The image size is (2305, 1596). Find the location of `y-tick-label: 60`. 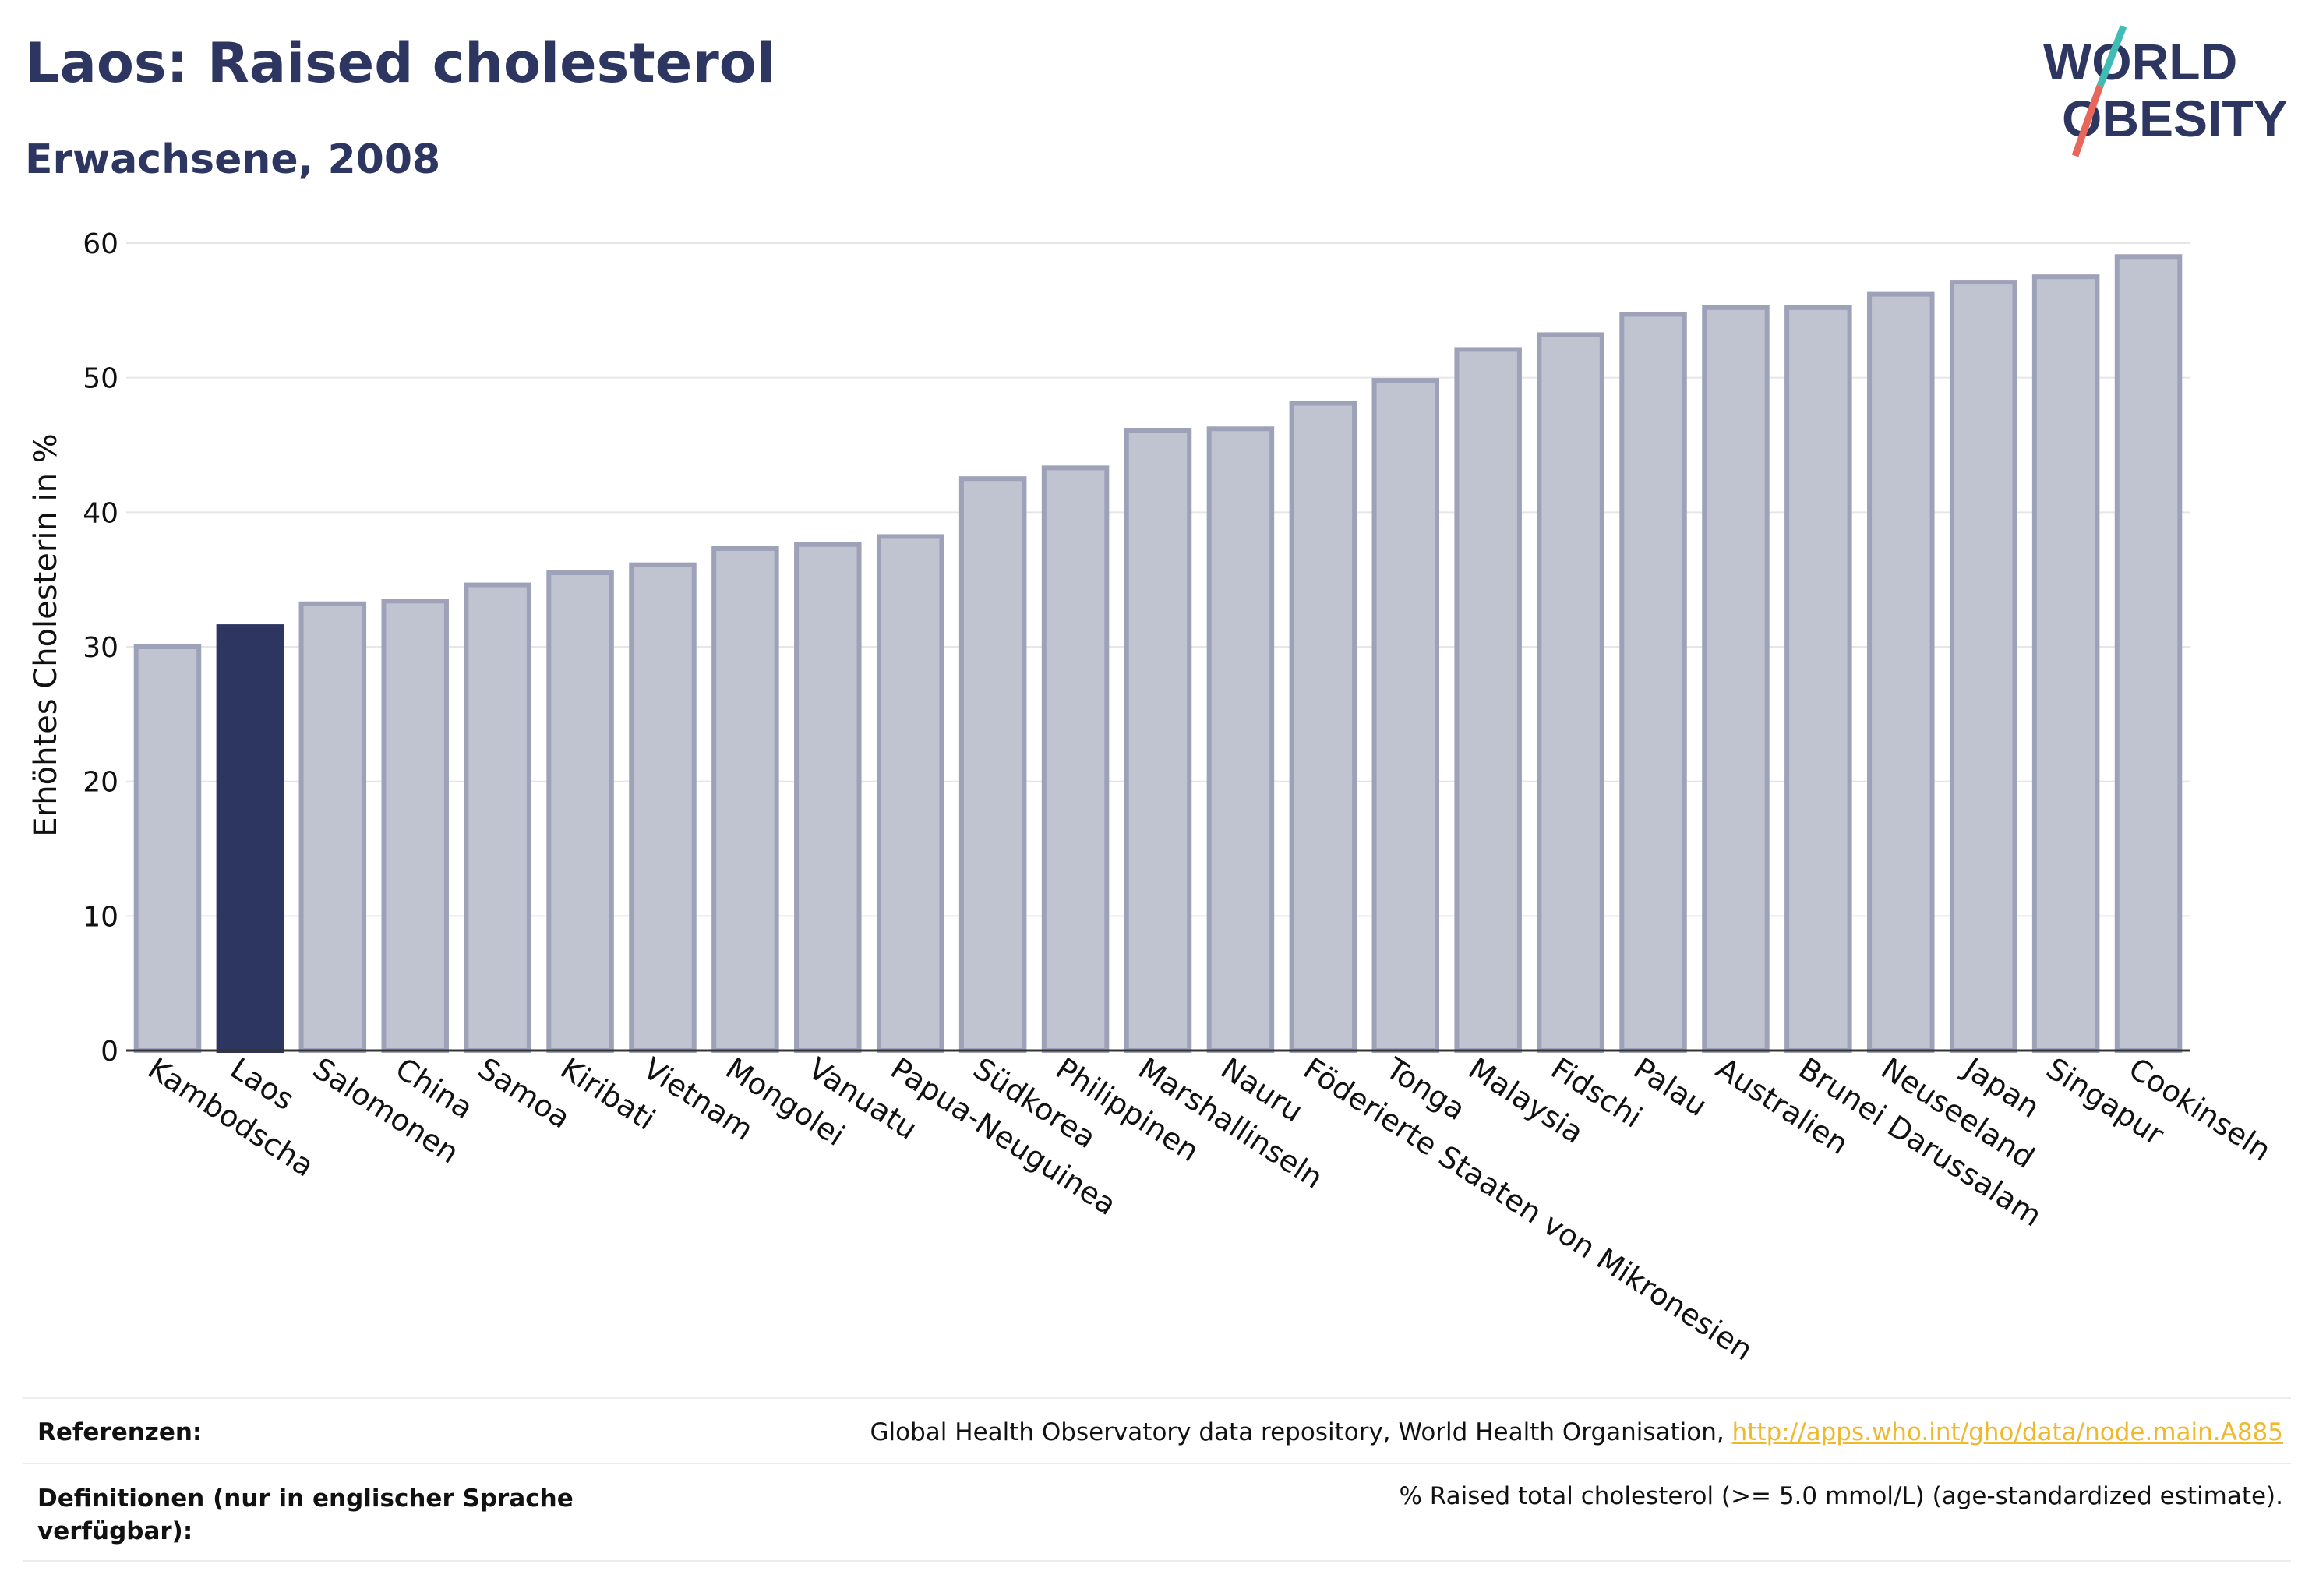

y-tick-label: 60 is located at coordinates (101, 244).